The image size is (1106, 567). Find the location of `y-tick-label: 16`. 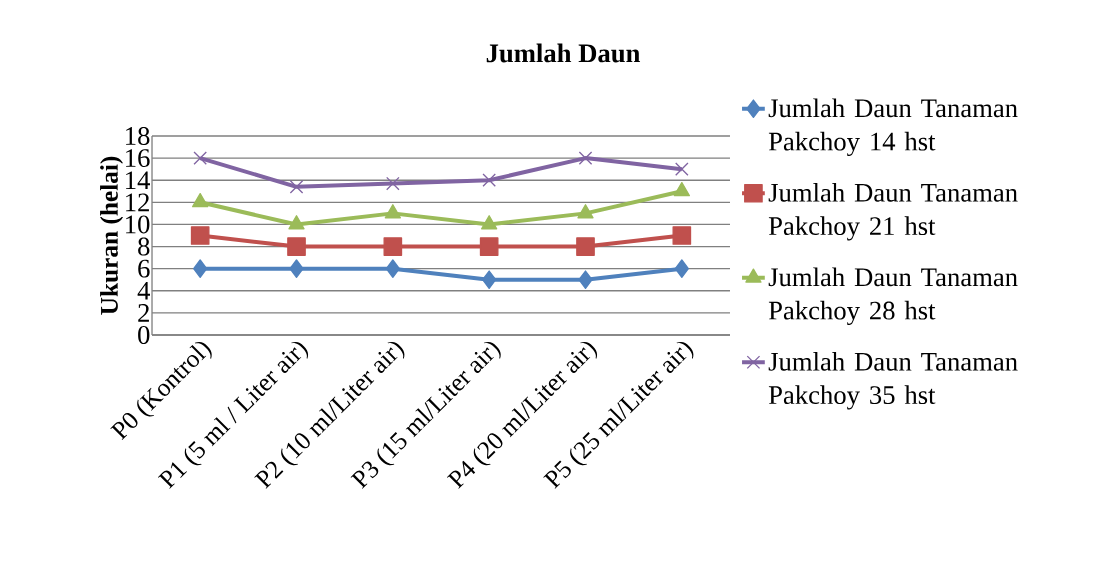

y-tick-label: 16 is located at coordinates (138, 158).